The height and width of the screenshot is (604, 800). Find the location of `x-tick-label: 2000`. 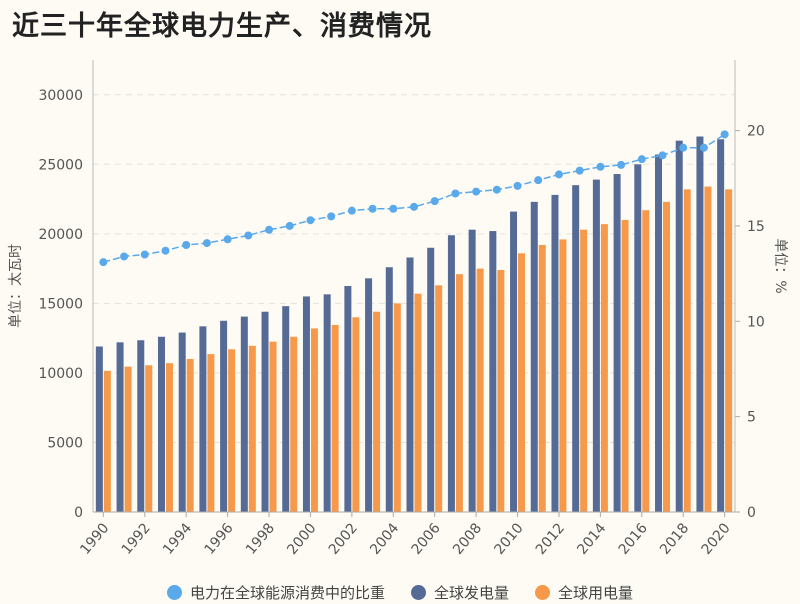

x-tick-label: 2000 is located at coordinates (301, 539).